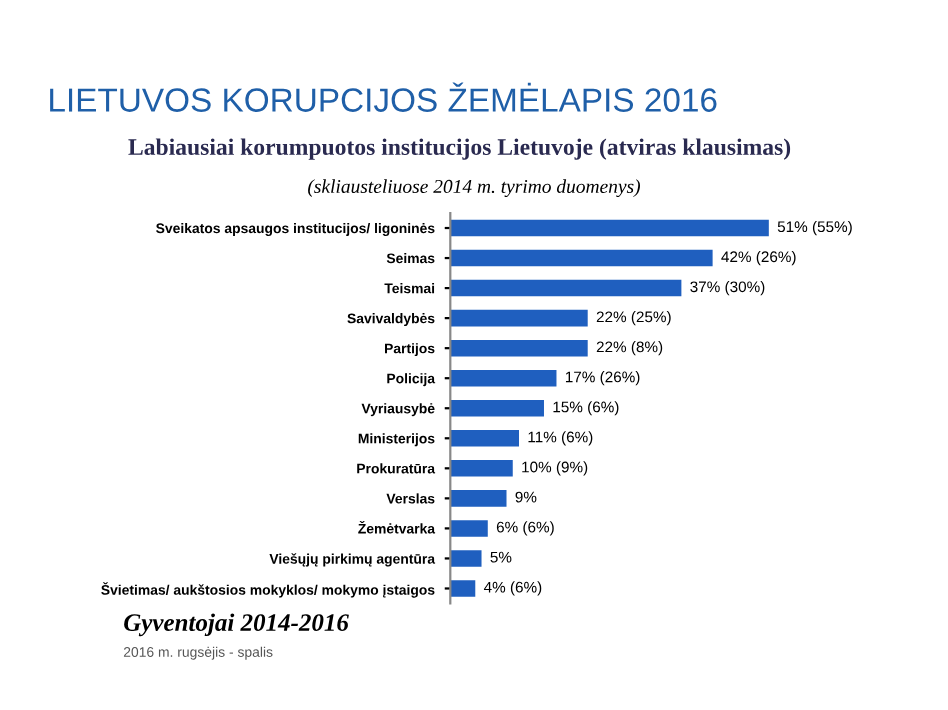  Describe the element at coordinates (236, 625) in the screenshot. I see `text: Gyventojai 2014-2016` at that location.